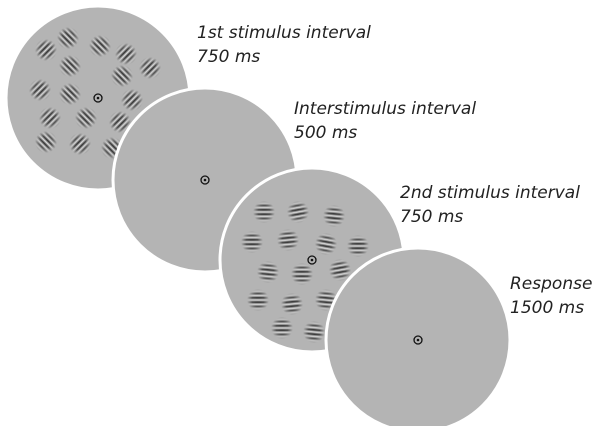  What do you see at coordinates (385, 109) in the screenshot?
I see `stage-label: Interstimulus interval` at bounding box center [385, 109].